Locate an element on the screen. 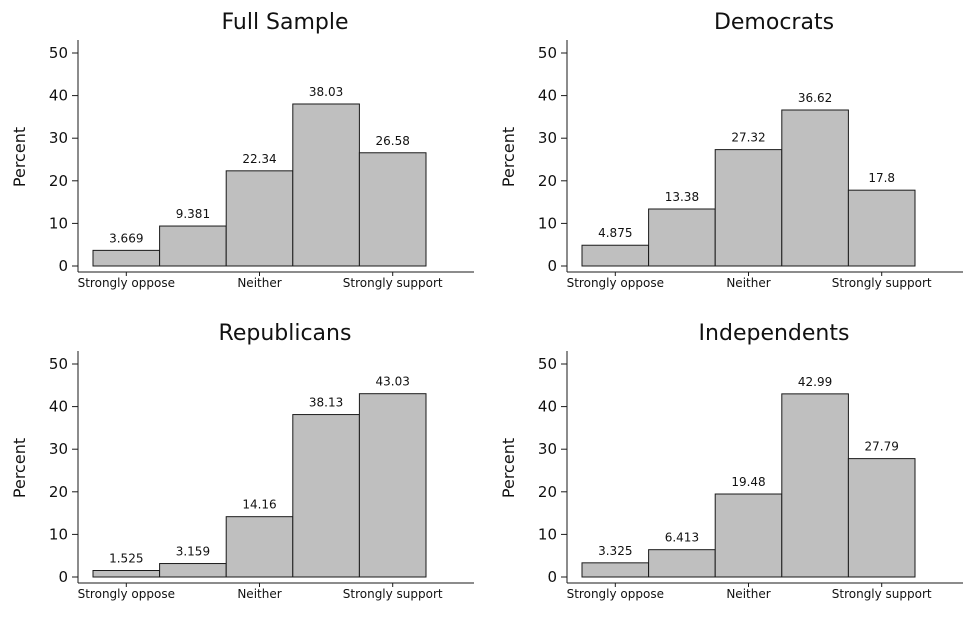  value-label: 27.79 is located at coordinates (882, 447).